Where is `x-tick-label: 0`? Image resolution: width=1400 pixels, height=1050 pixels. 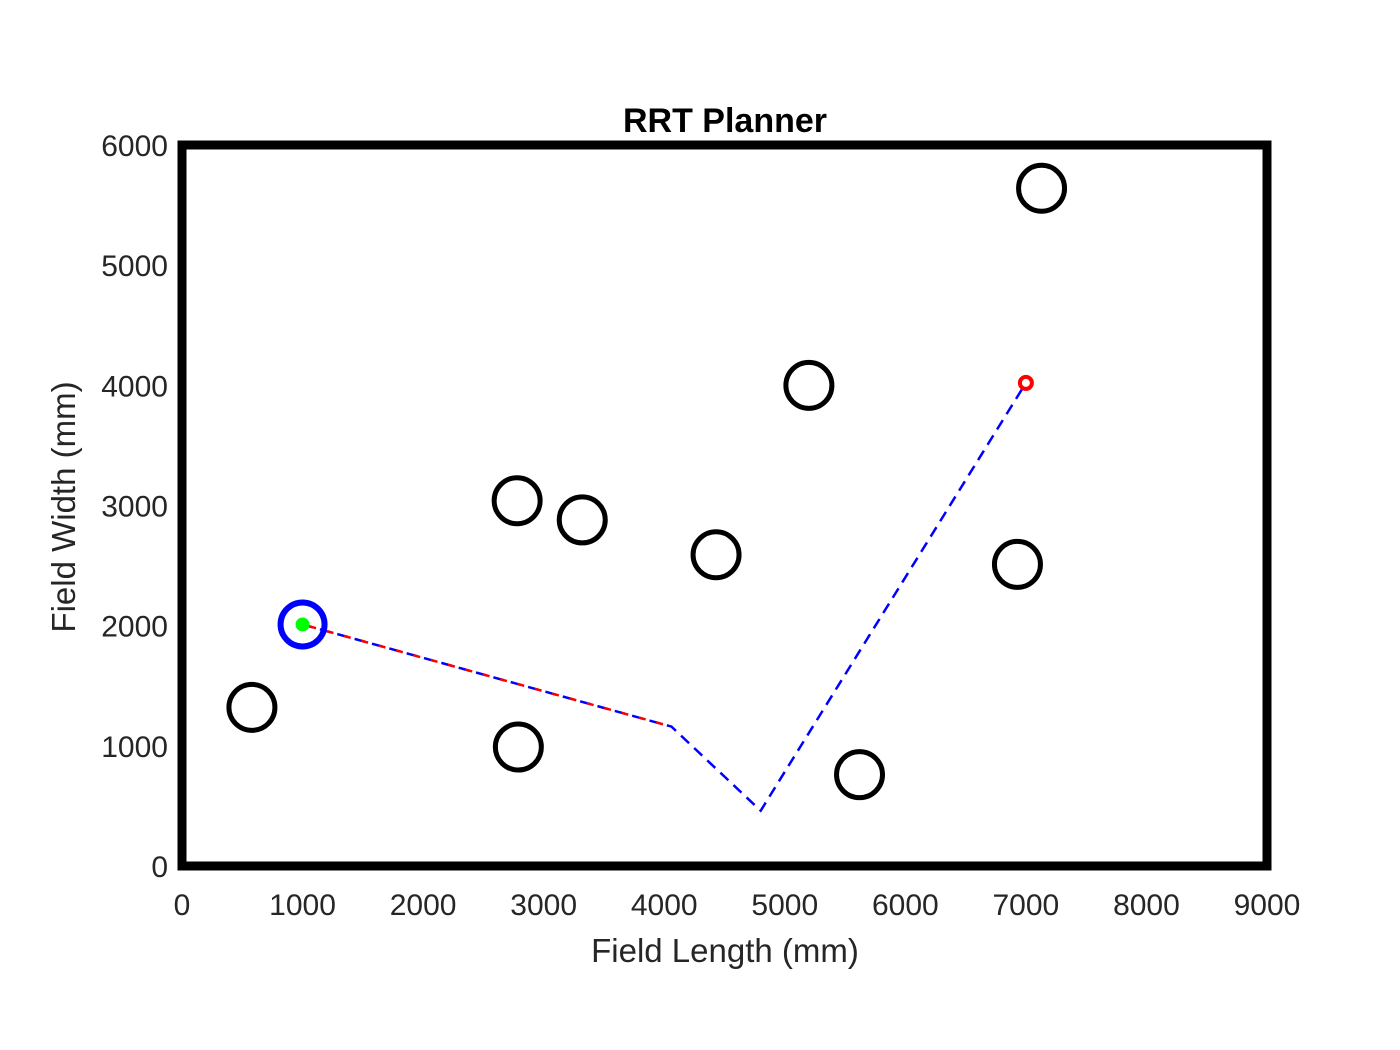
x-tick-label: 0 is located at coordinates (182, 905).